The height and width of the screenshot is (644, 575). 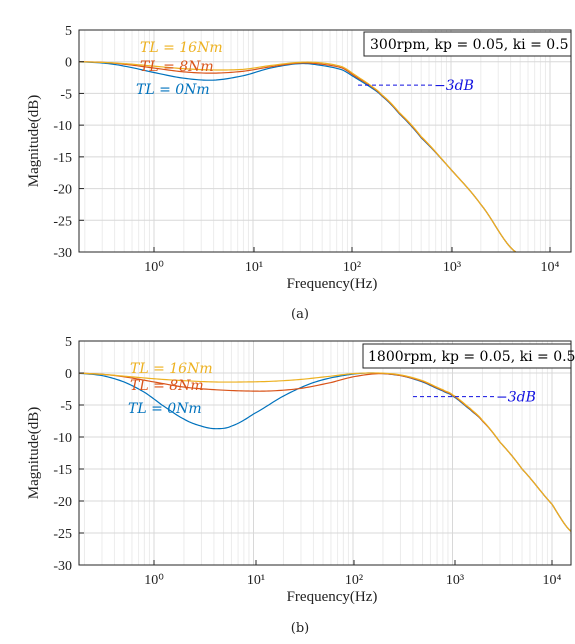 I want to click on parameter-box-text: 300rpm, kp = 0.05, ki = 0.5, so click(x=469, y=45).